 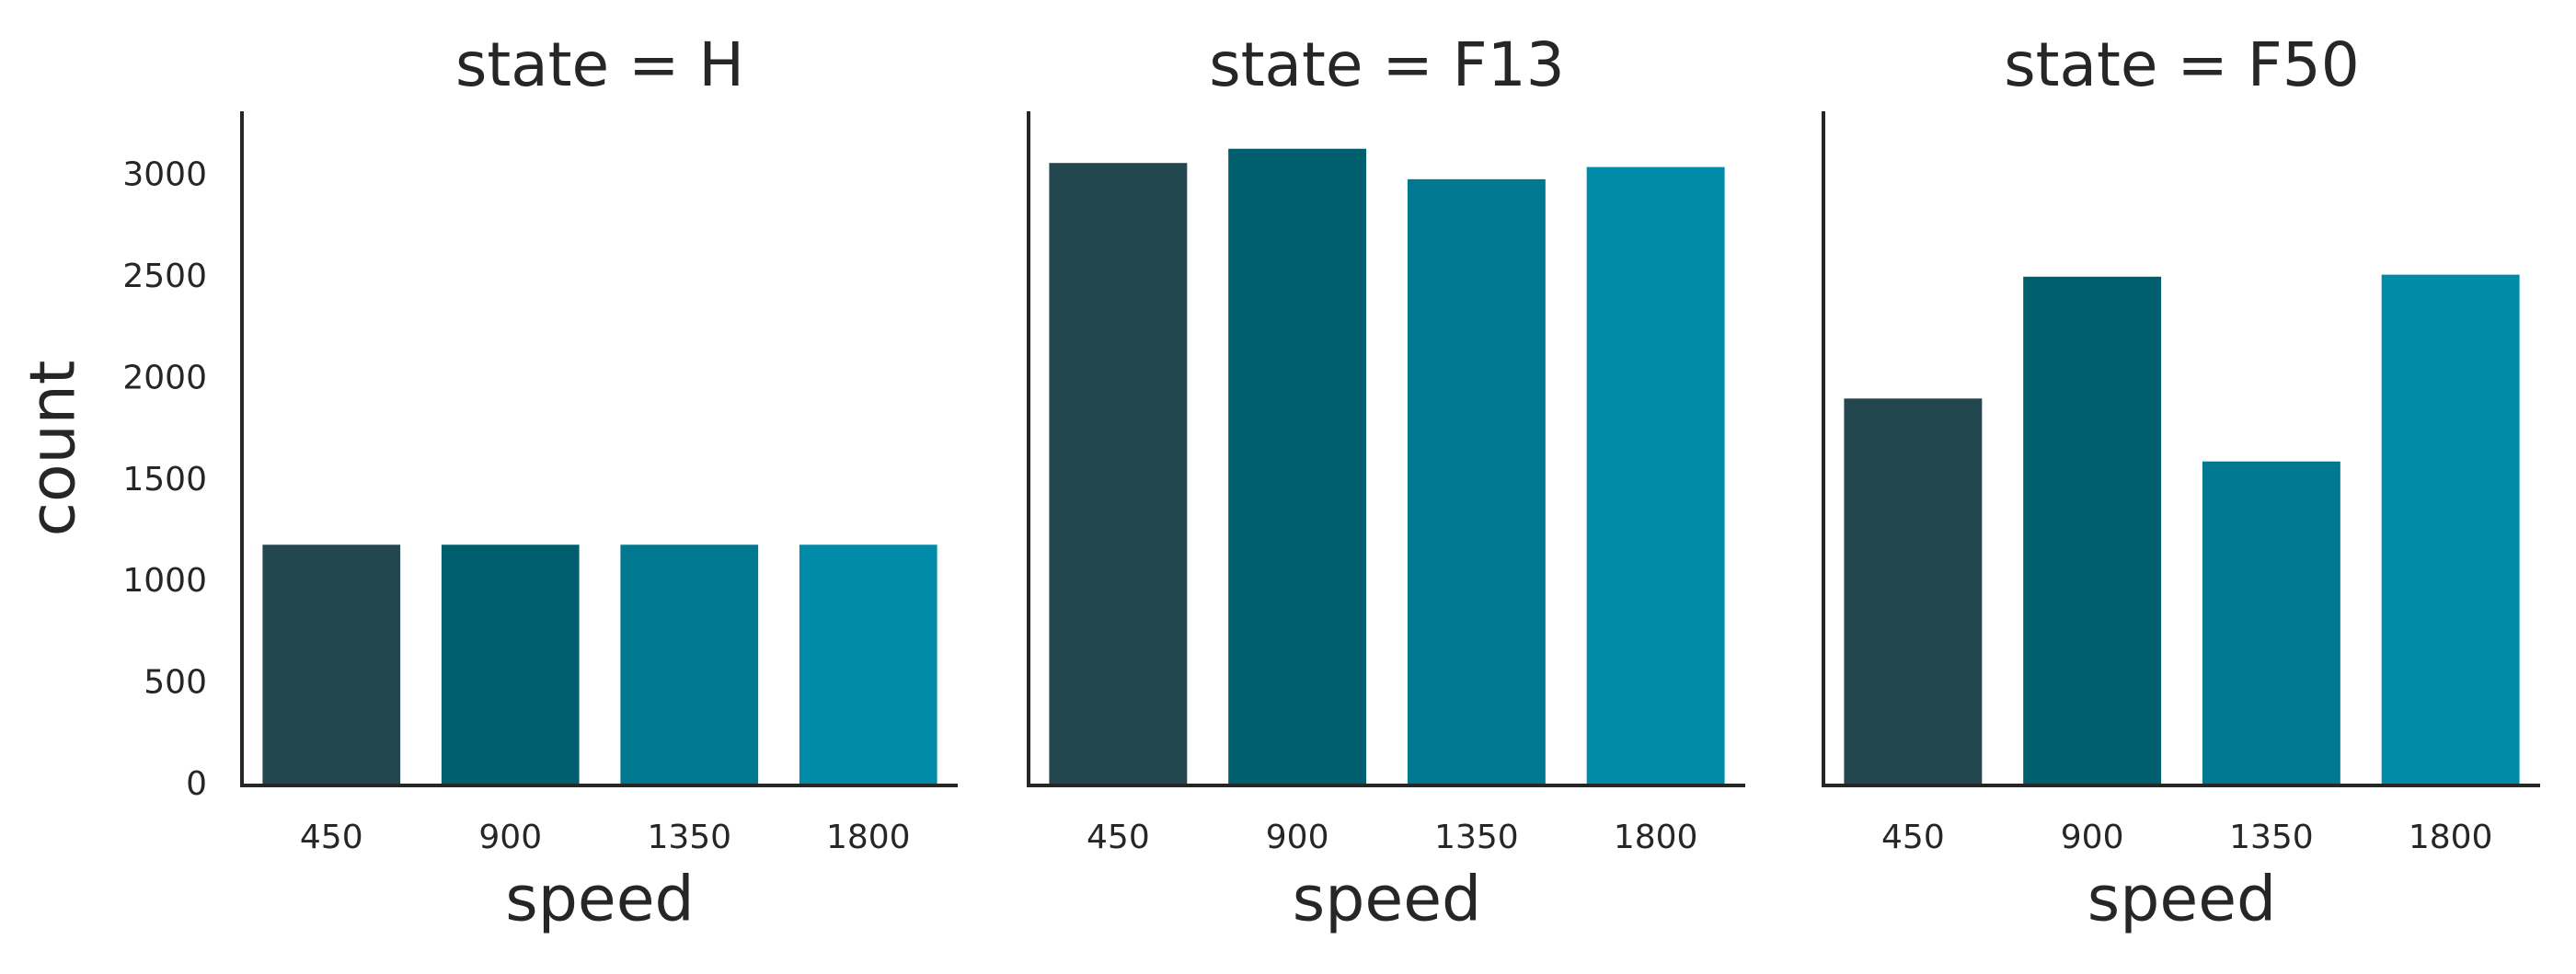 What do you see at coordinates (599, 64) in the screenshot?
I see `panel-title: state = H` at bounding box center [599, 64].